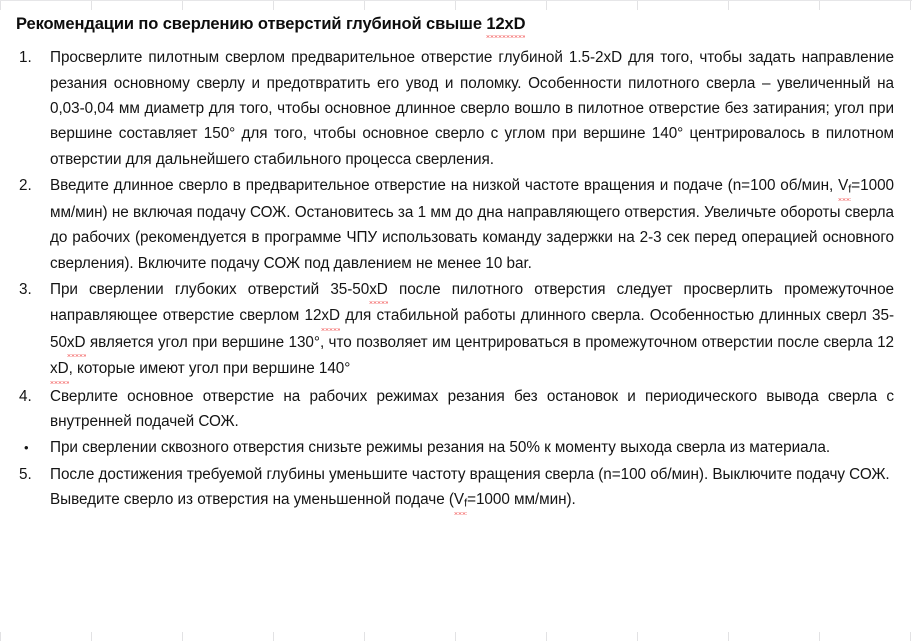 This screenshot has height=641, width=912. Describe the element at coordinates (25, 396) in the screenshot. I see `list-number-marker: 4.` at that location.